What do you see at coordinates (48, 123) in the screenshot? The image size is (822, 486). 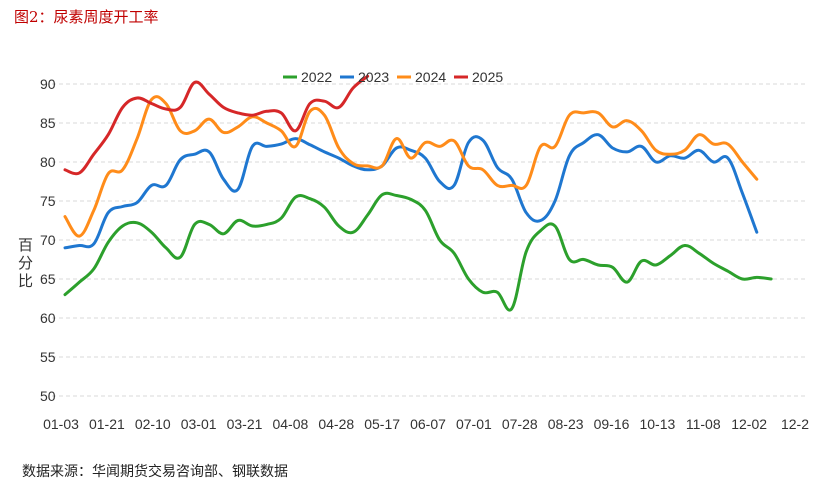 I see `y-tick-85: 85` at bounding box center [48, 123].